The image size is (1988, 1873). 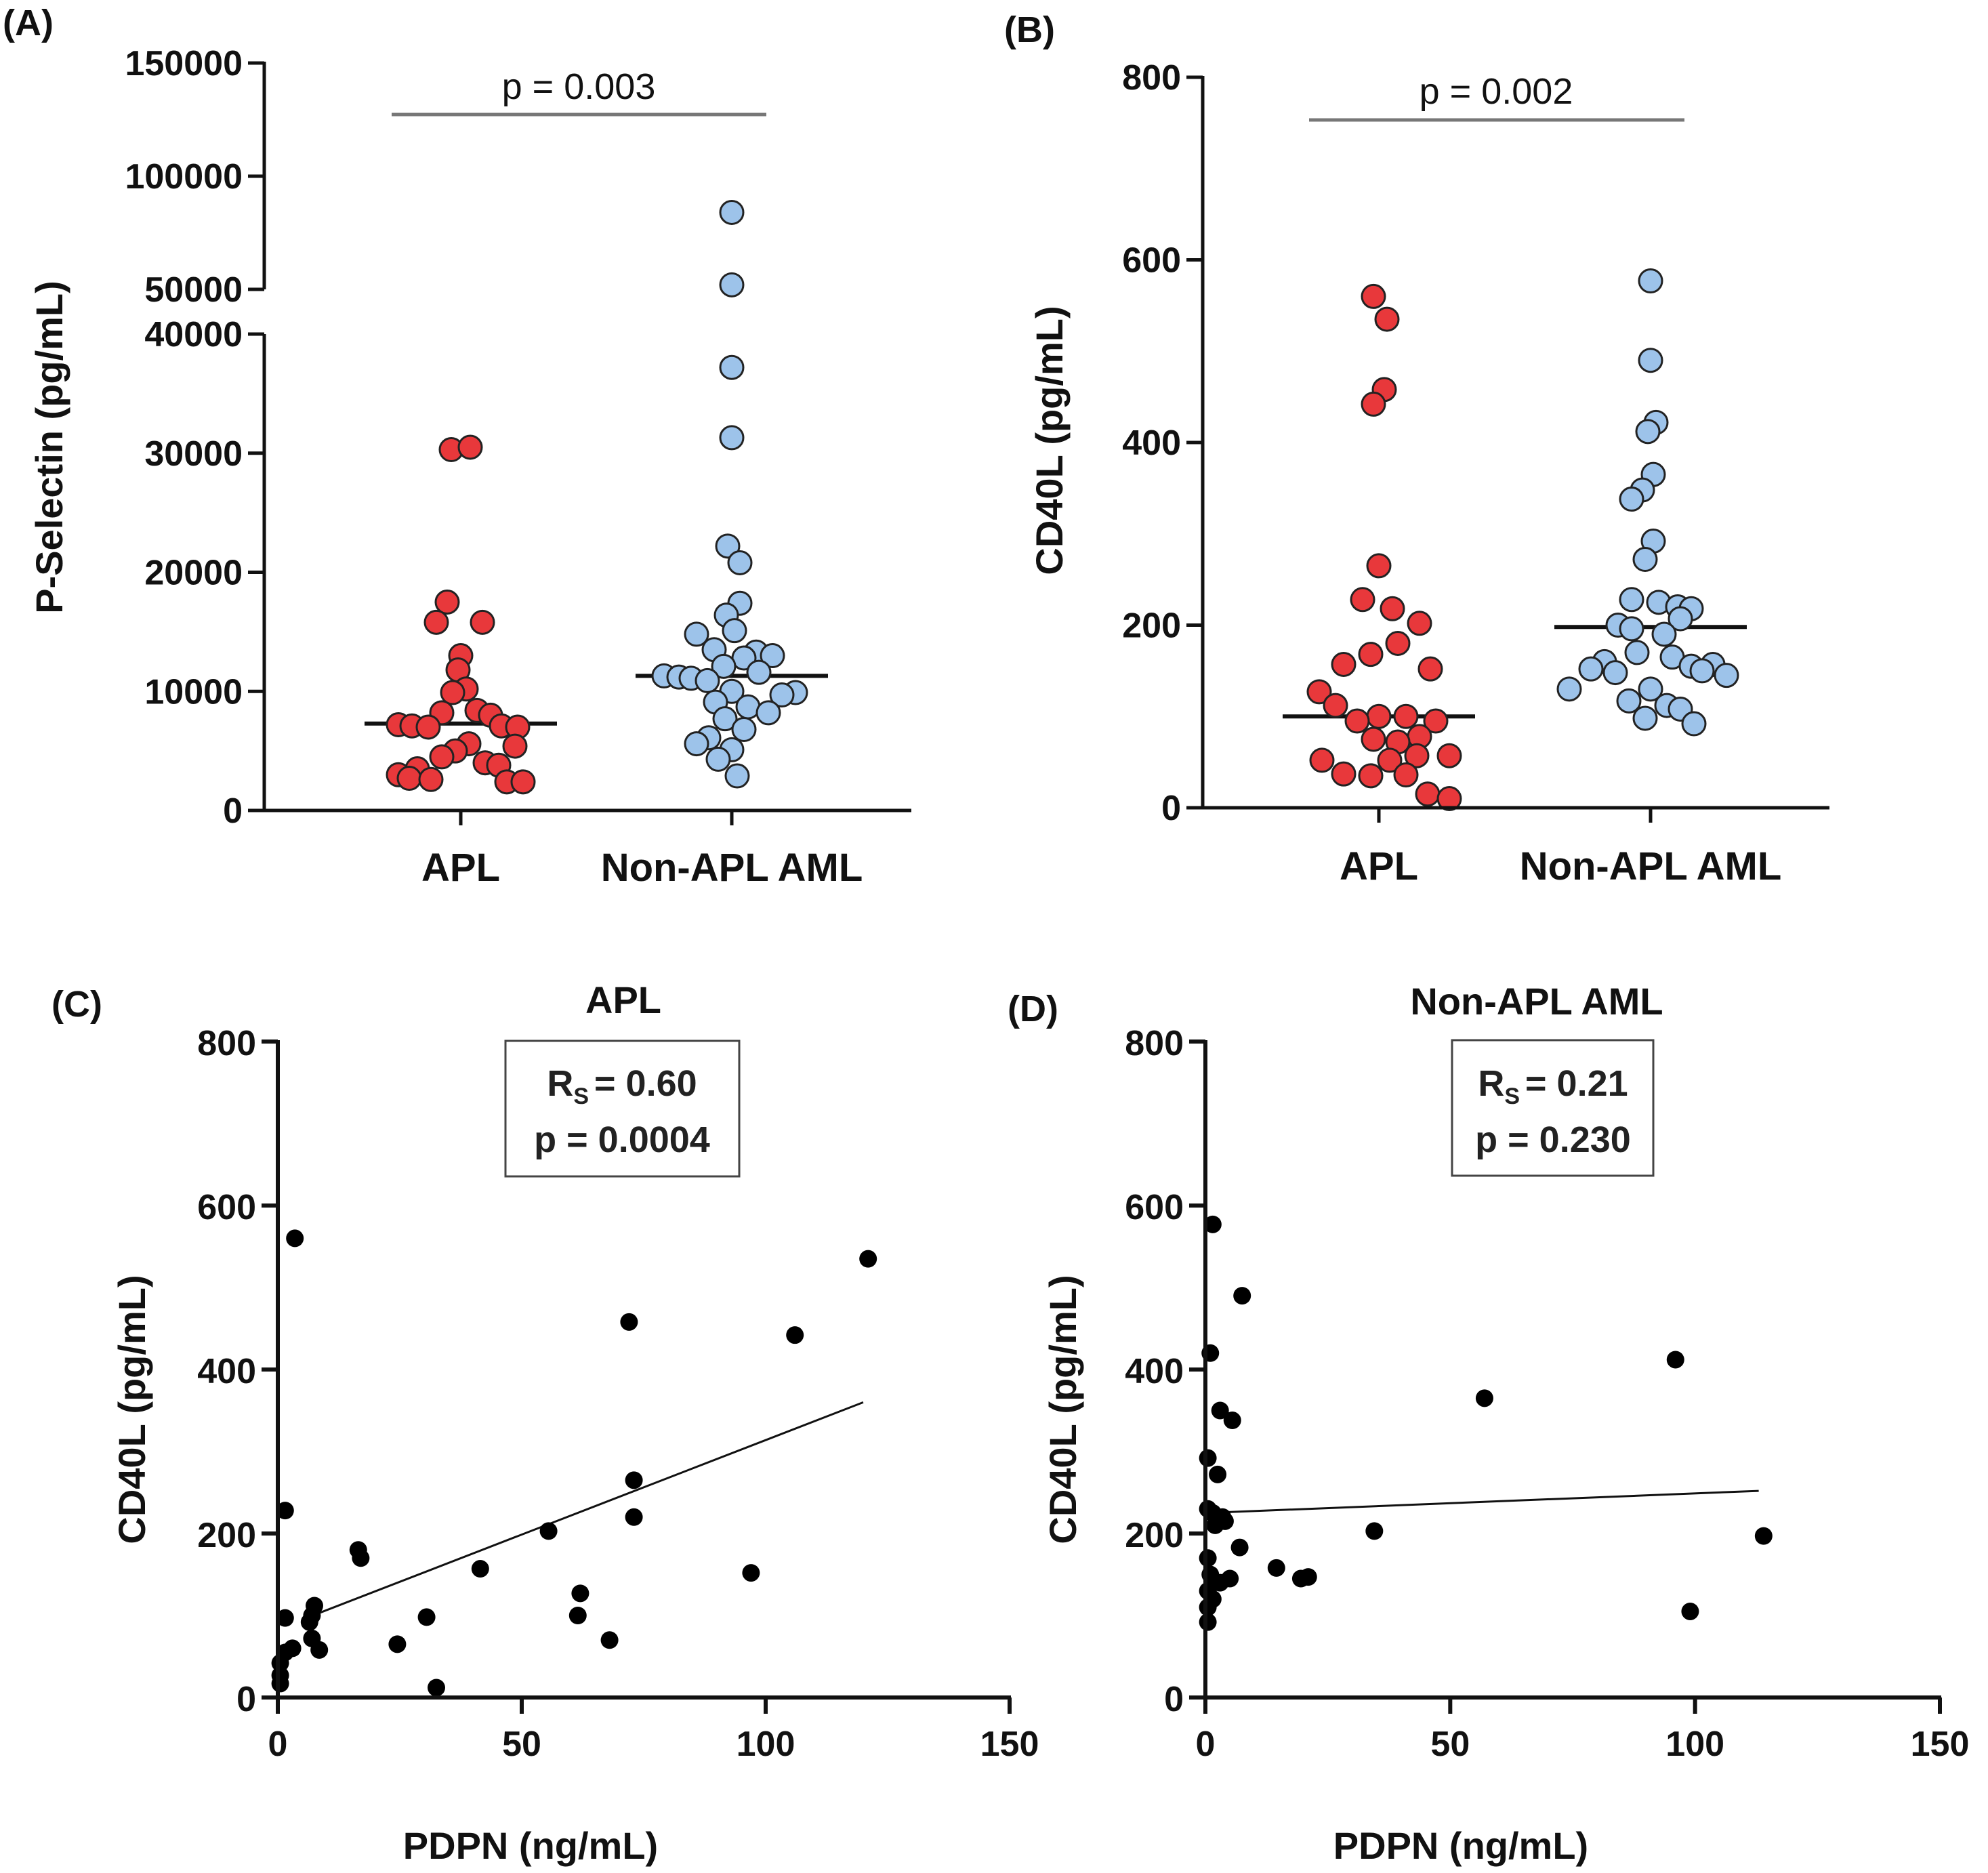 What do you see at coordinates (1154, 1371) in the screenshot?
I see `y-tick-label-d-2: 400` at bounding box center [1154, 1371].